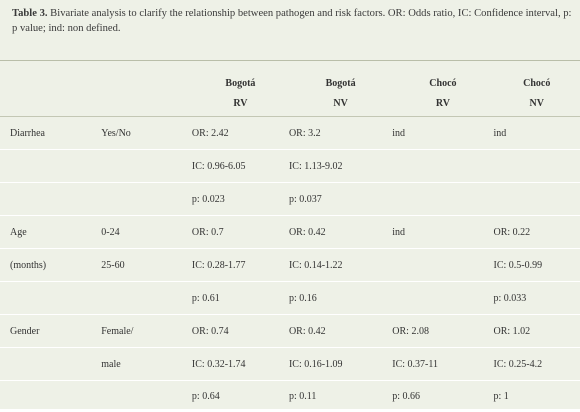  What do you see at coordinates (340, 265) in the screenshot?
I see `table-row-cell: IC: 0.14-1.22` at bounding box center [340, 265].